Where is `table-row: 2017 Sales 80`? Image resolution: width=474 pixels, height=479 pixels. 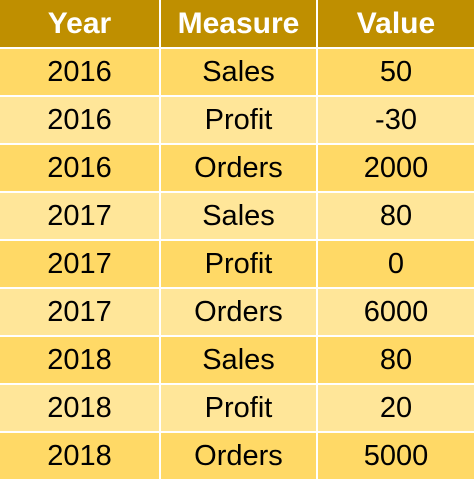 table-row: 2017 Sales 80 is located at coordinates (237, 216).